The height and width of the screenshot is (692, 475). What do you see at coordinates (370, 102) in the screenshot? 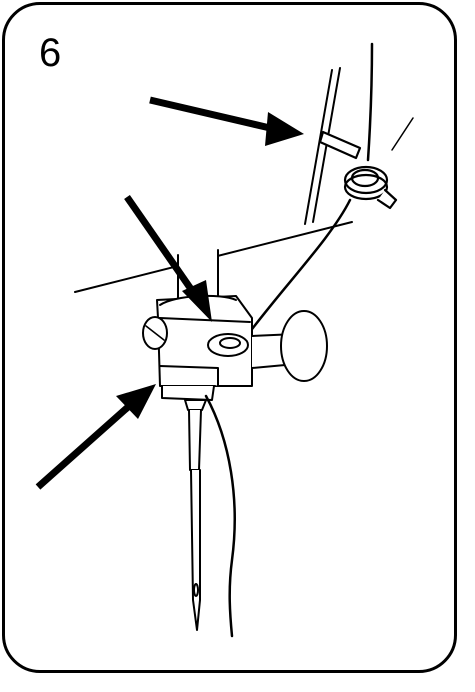
I see `upper-thread` at bounding box center [370, 102].